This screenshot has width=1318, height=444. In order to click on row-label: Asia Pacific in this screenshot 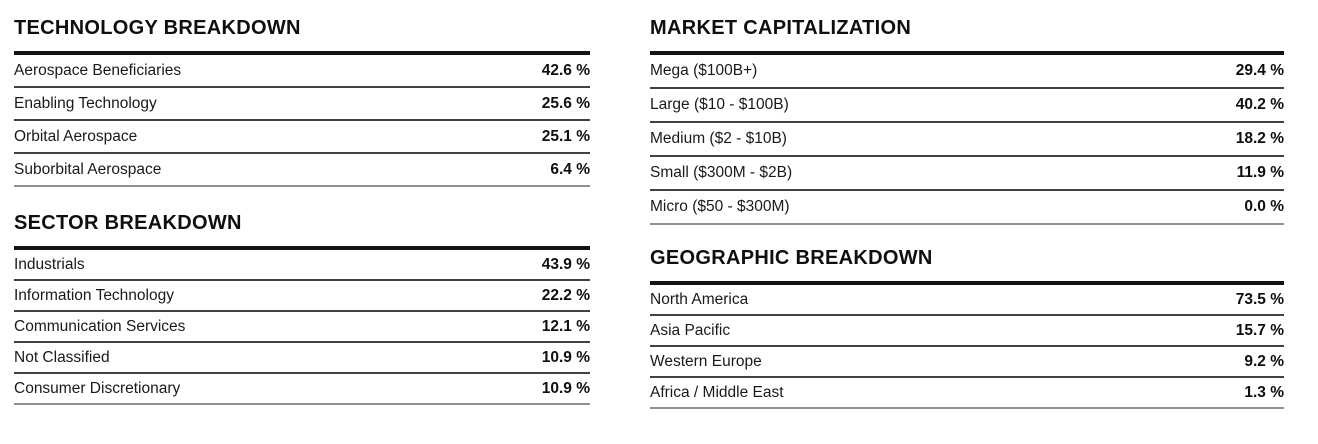, I will do `click(690, 330)`.